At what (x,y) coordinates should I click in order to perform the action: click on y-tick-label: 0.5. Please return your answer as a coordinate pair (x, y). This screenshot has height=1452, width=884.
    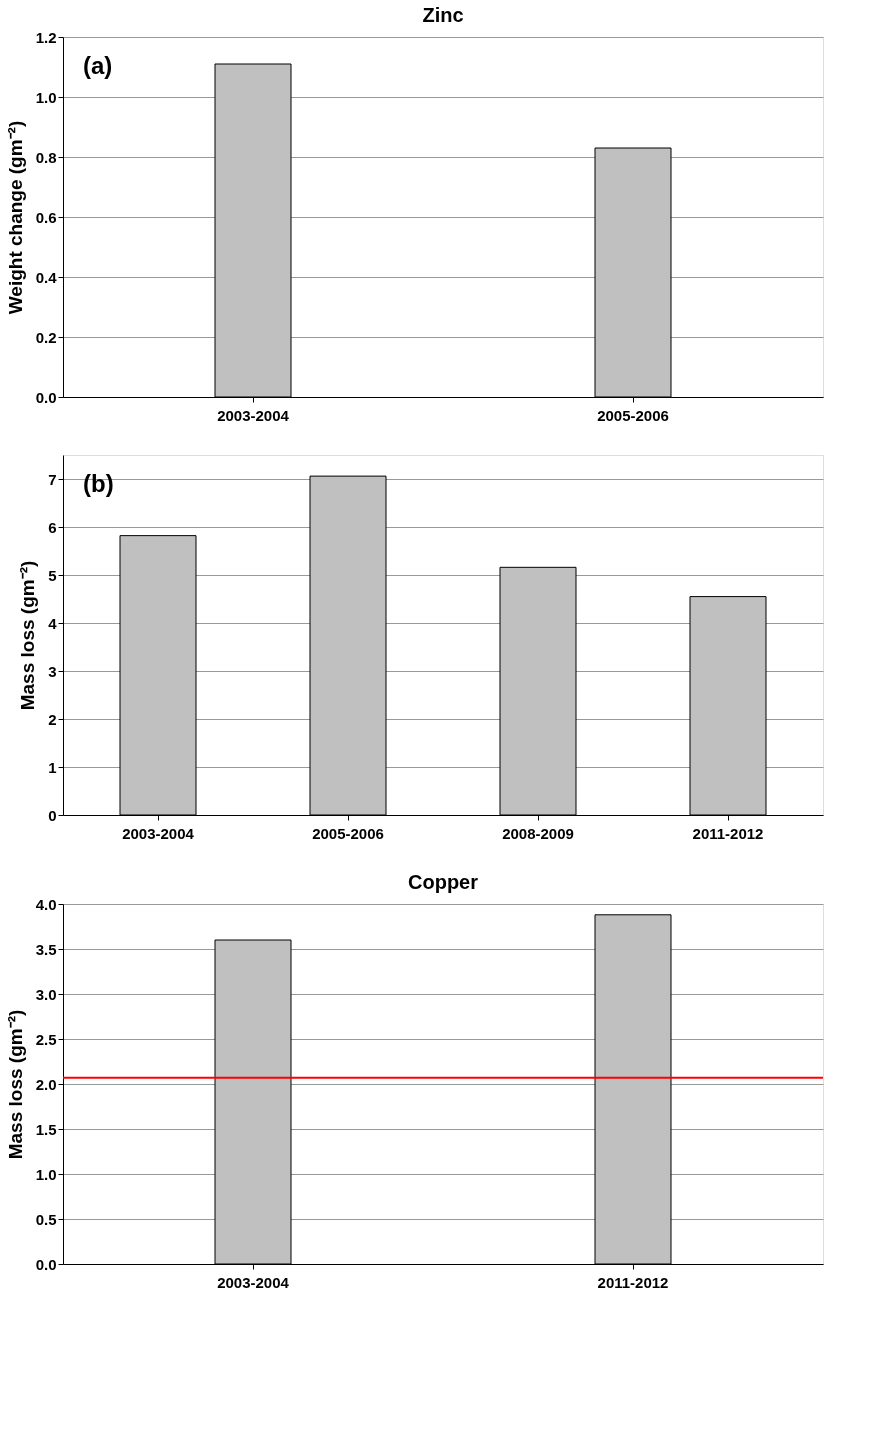
    Looking at the image, I should click on (46, 1219).